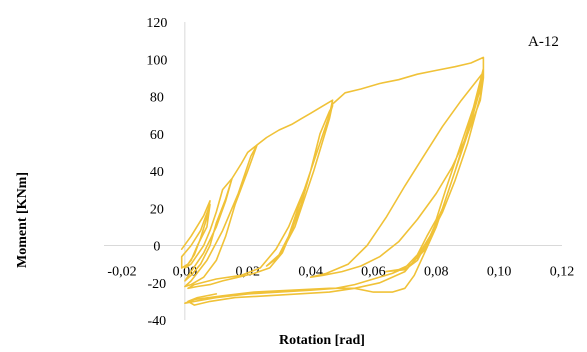 The image size is (587, 352). What do you see at coordinates (156, 60) in the screenshot?
I see `y-tick-label: 100` at bounding box center [156, 60].